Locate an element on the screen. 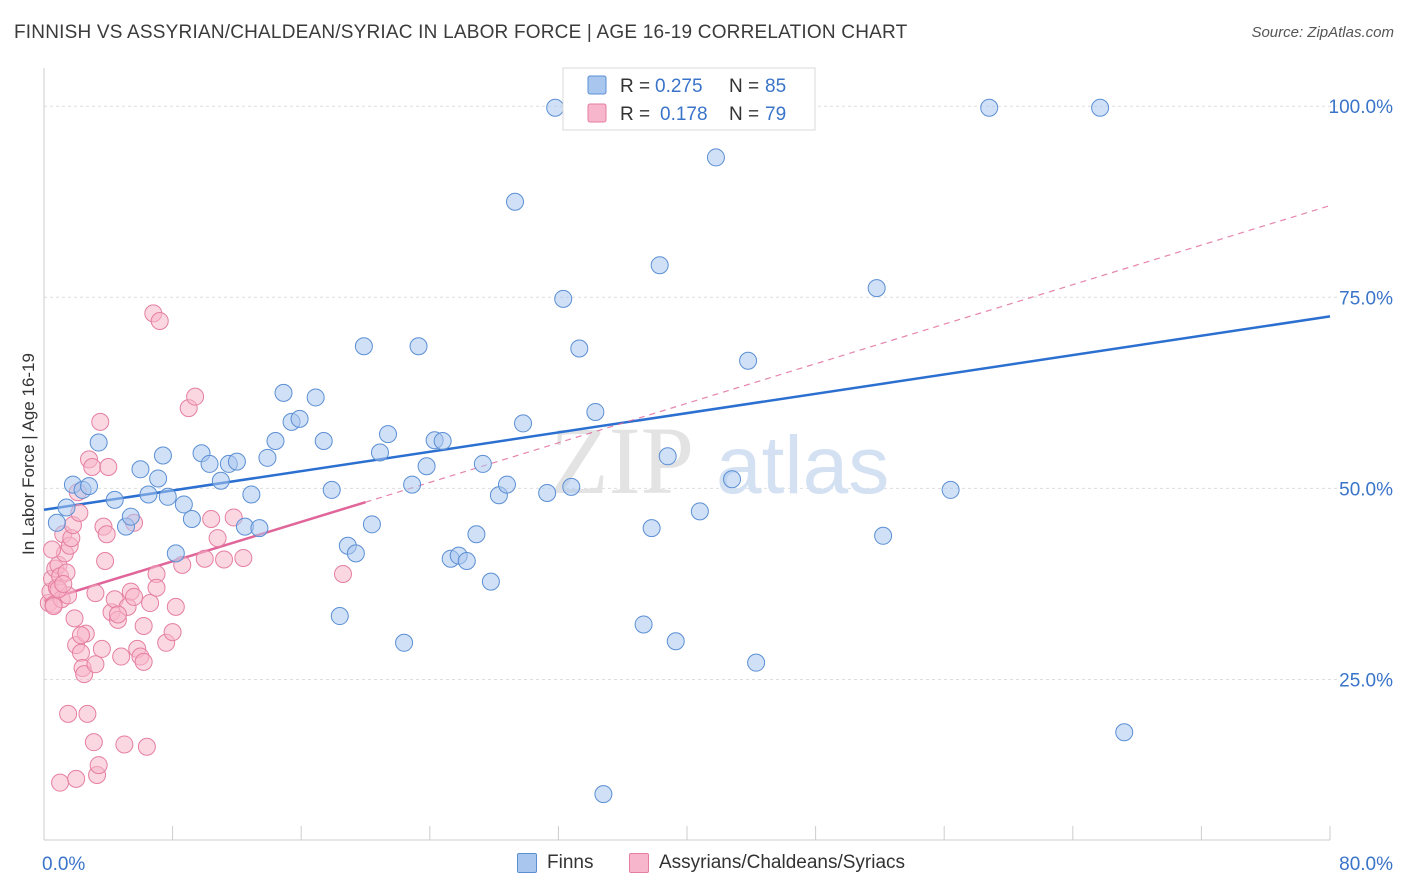 The height and width of the screenshot is (892, 1406). legend-label-assyrians: Assyrians/Chaldeans/Syriacs is located at coordinates (782, 862).